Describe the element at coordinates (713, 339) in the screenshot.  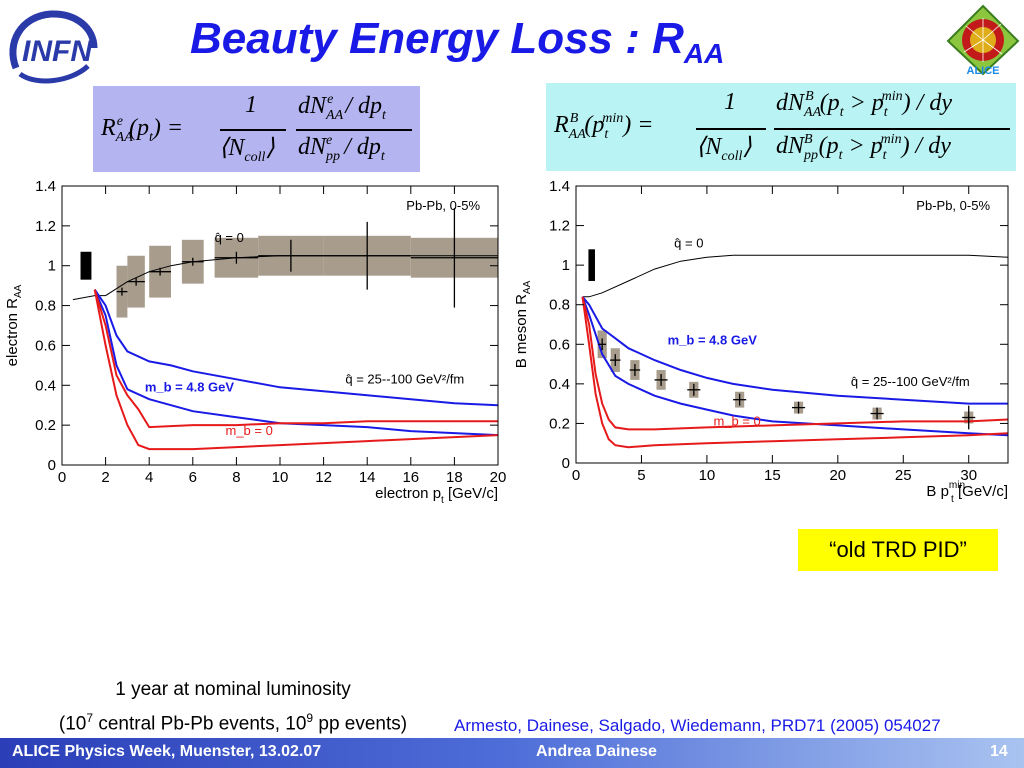
I see `annotation-1: m_b = 4.8 GeV` at that location.